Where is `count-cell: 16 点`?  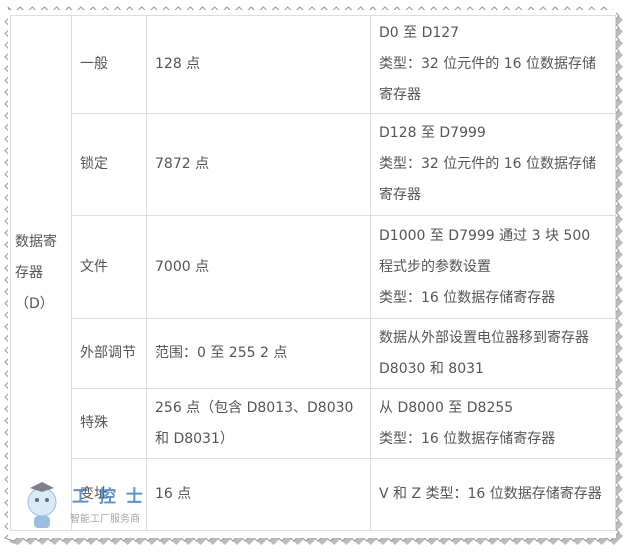 count-cell: 16 点 is located at coordinates (258, 494).